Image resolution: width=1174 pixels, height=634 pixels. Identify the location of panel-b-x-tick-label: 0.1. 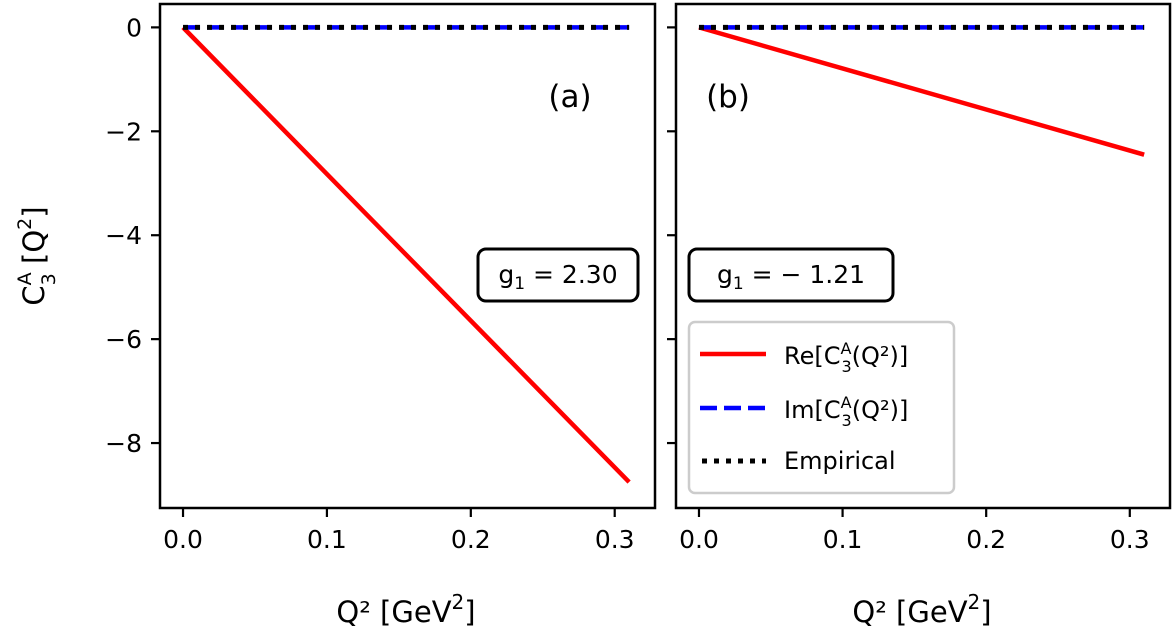
(843, 539).